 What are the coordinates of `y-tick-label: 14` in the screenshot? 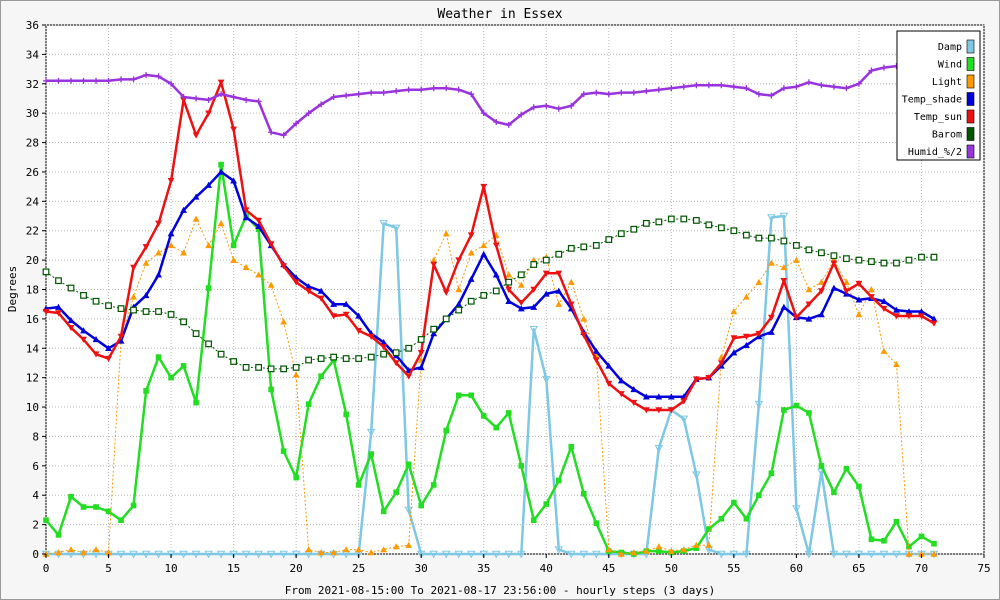 It's located at (33, 348).